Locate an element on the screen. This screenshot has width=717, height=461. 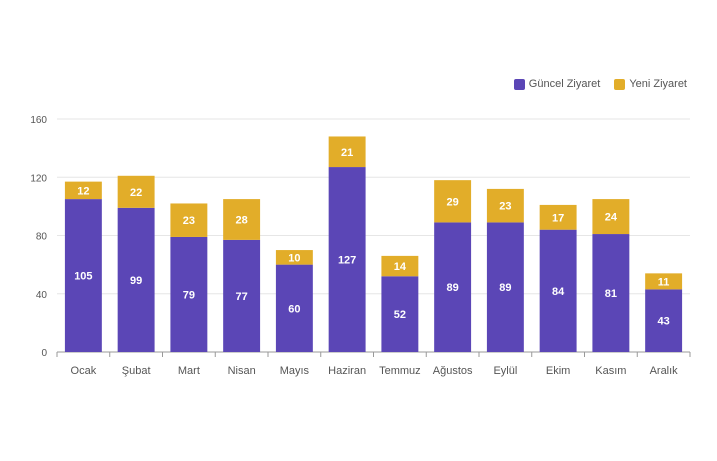
legend: Güncel Ziyaret Yeni Ziyaret is located at coordinates (600, 84).